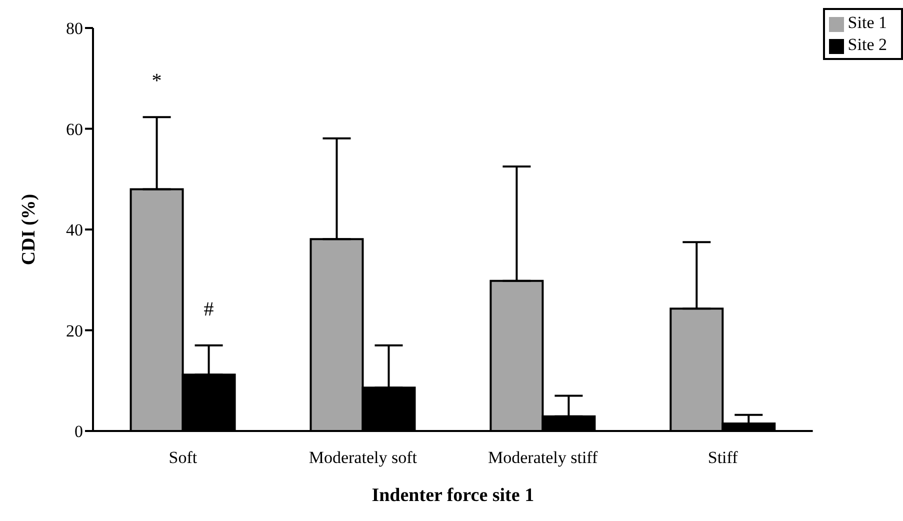  Describe the element at coordinates (74, 330) in the screenshot. I see `y-tick-label: 20` at that location.